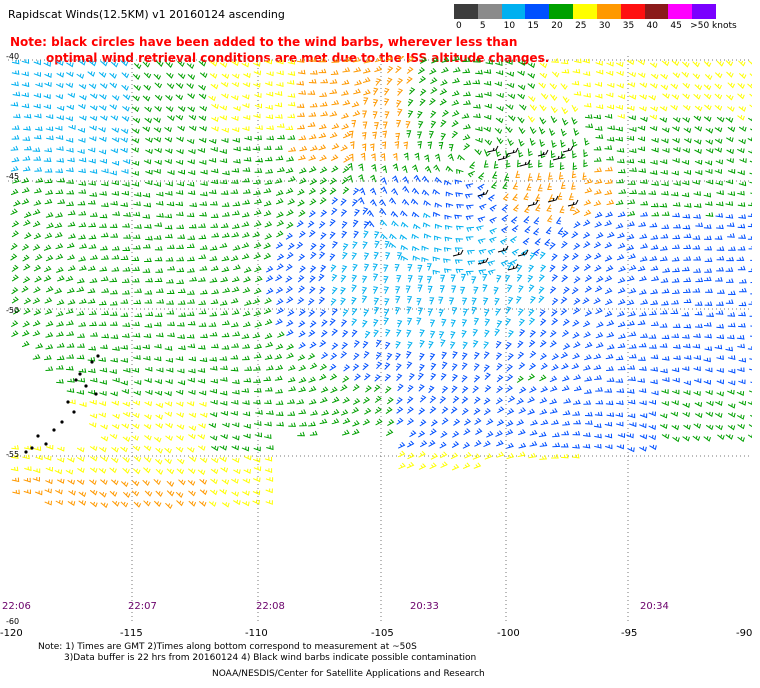  What do you see at coordinates (513, 267) in the screenshot?
I see `black-wind-barb` at bounding box center [513, 267].